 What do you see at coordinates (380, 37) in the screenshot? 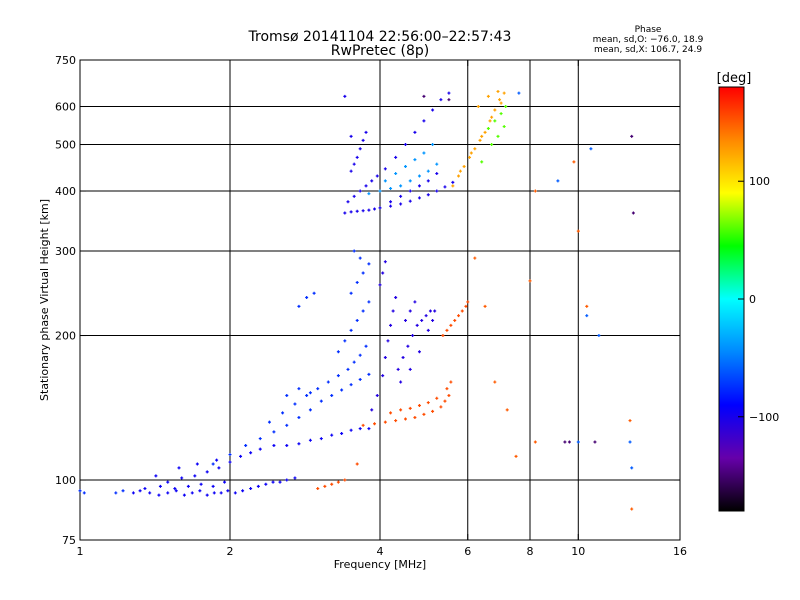
I see `chart-title: Tromsø 20141104 22:56:00–22:57:43` at bounding box center [380, 37].